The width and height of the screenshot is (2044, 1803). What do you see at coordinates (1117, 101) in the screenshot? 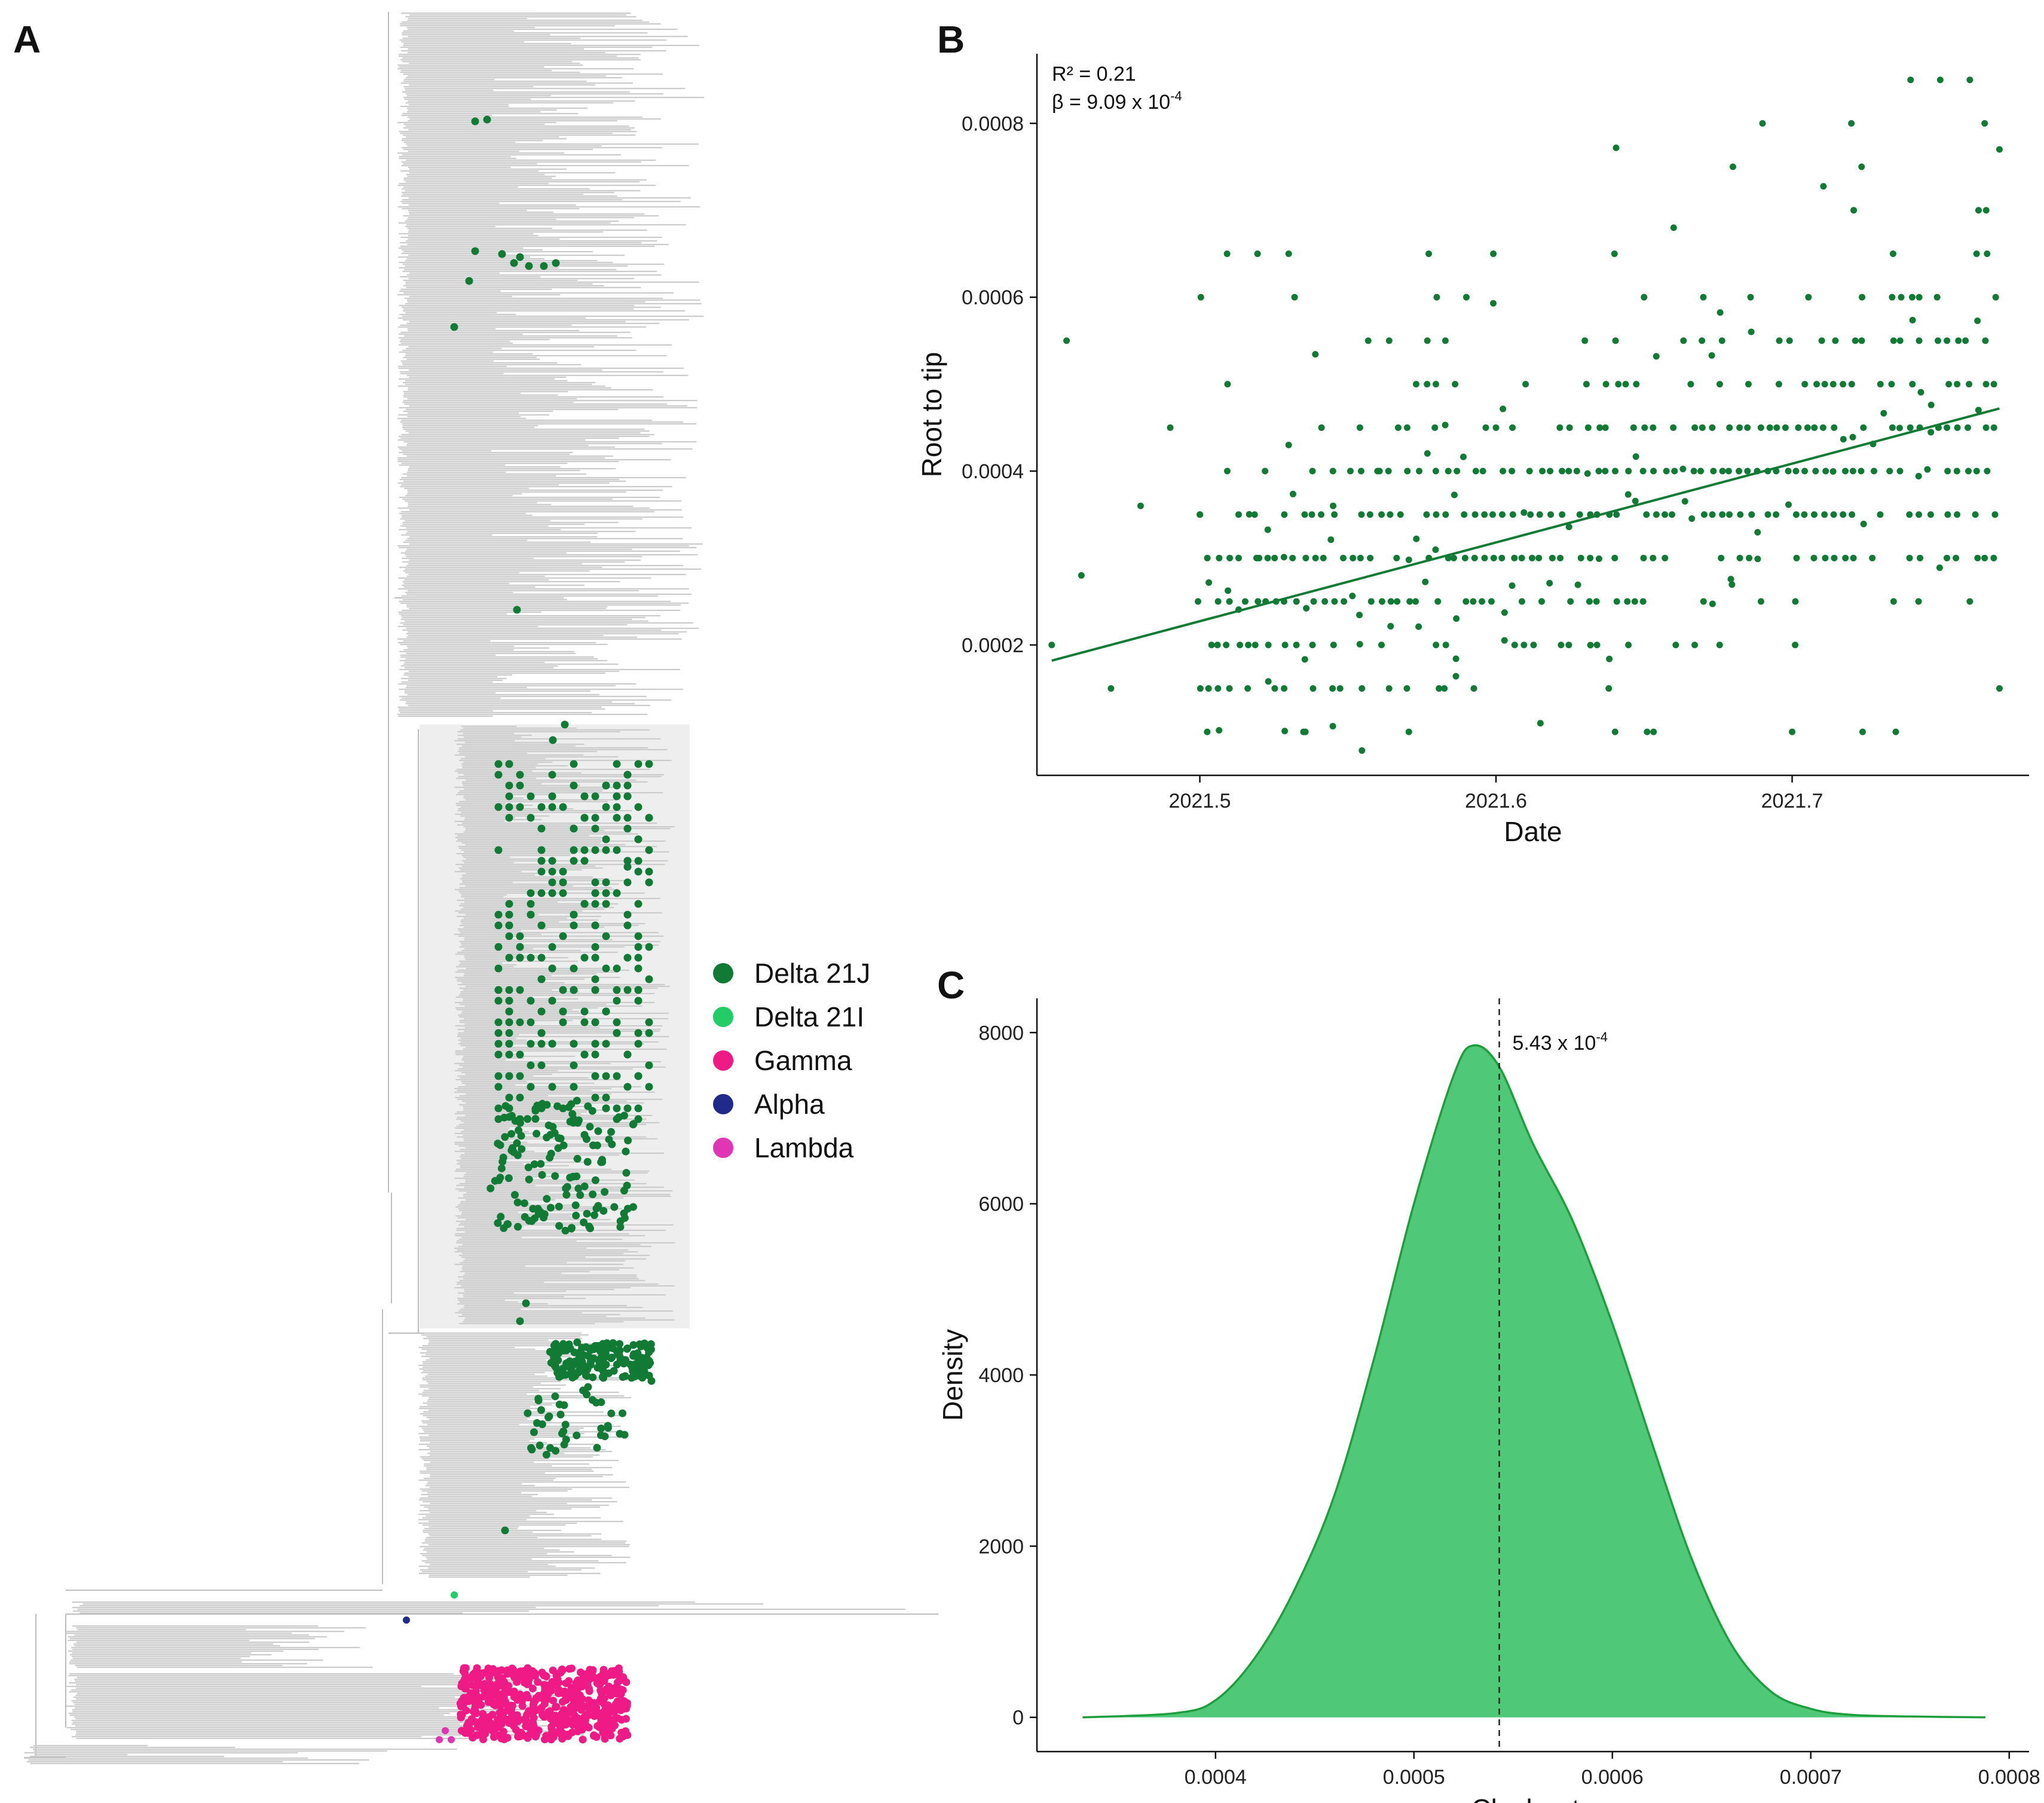
I see `b-beta-annotation: β = 9.09 x 10-4` at bounding box center [1117, 101].